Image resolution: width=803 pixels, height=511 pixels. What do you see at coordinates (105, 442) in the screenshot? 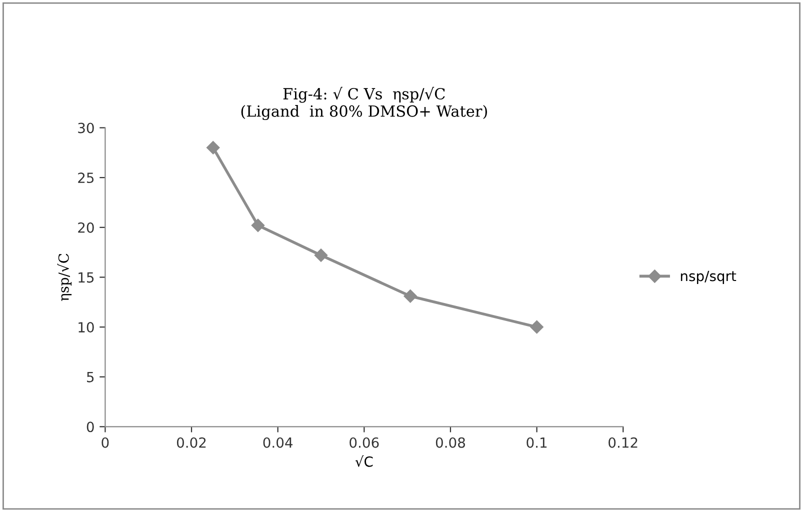
I see `x-tick-label: 0` at bounding box center [105, 442].